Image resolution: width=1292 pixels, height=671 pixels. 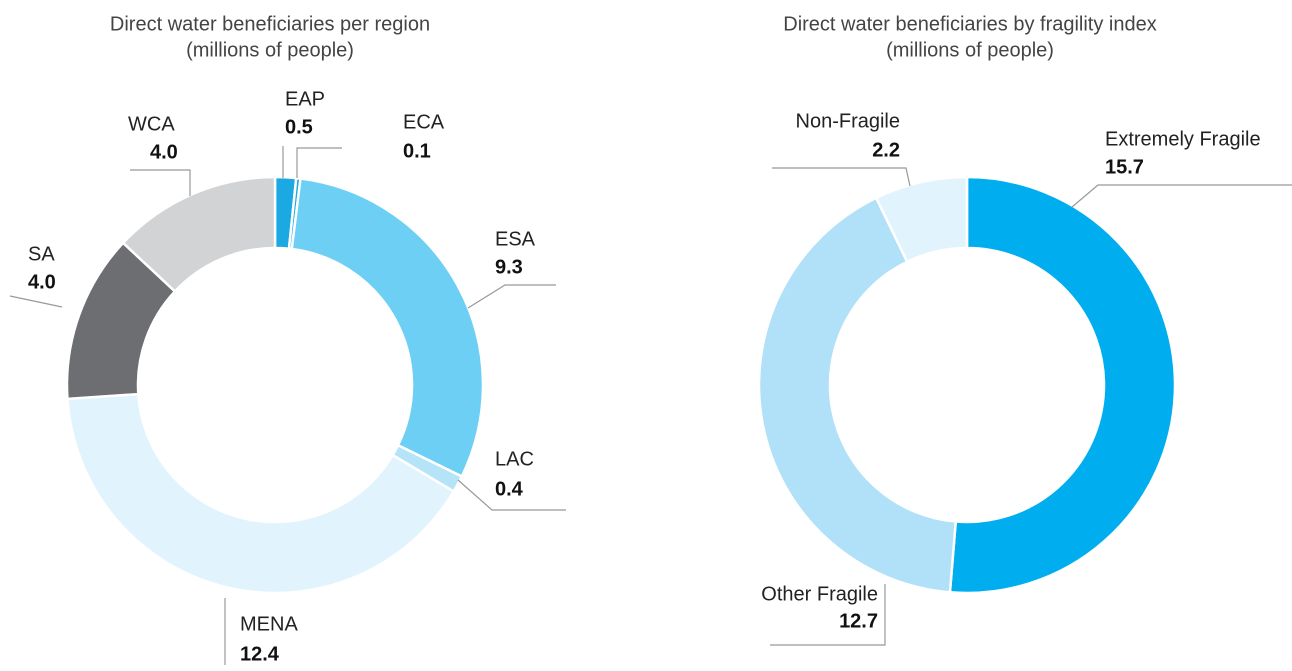 I want to click on value-label: 0.4, so click(x=509, y=489).